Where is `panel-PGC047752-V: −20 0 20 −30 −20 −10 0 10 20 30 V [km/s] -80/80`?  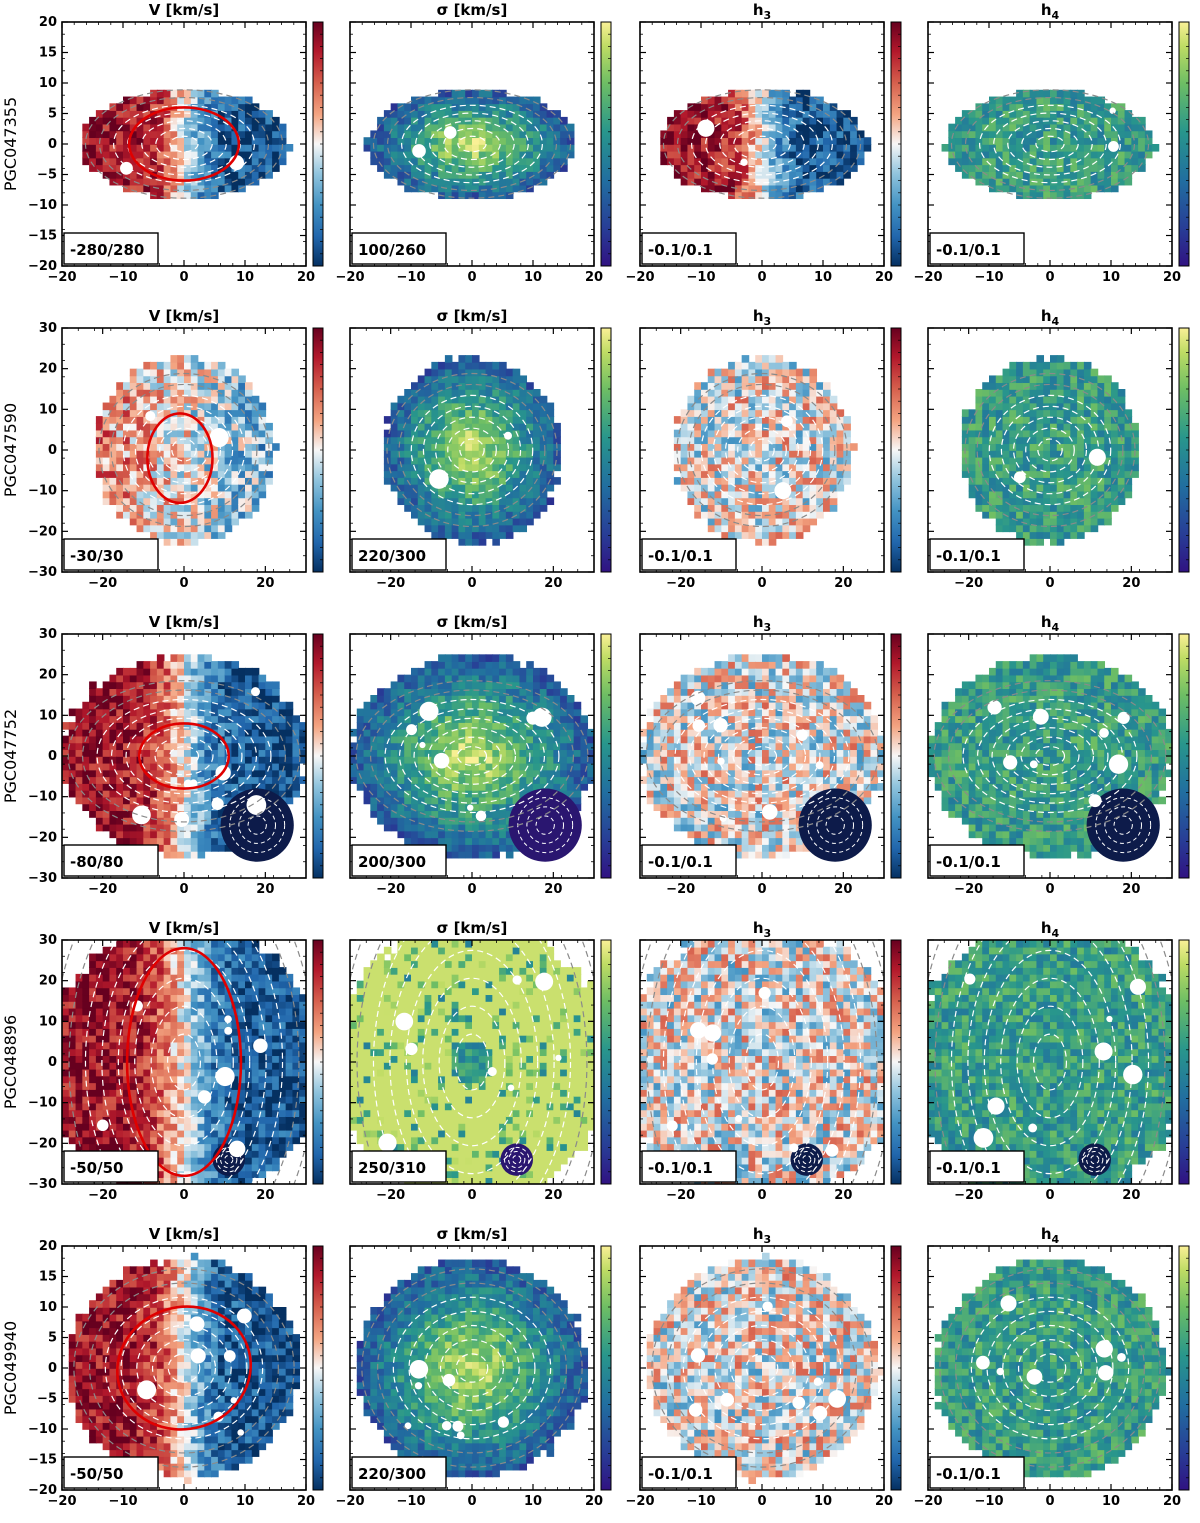
panel-PGC047752-V: −20 0 20 −30 −20 −10 0 10 20 30 V [km/s] -80/80 is located at coordinates (176, 755).